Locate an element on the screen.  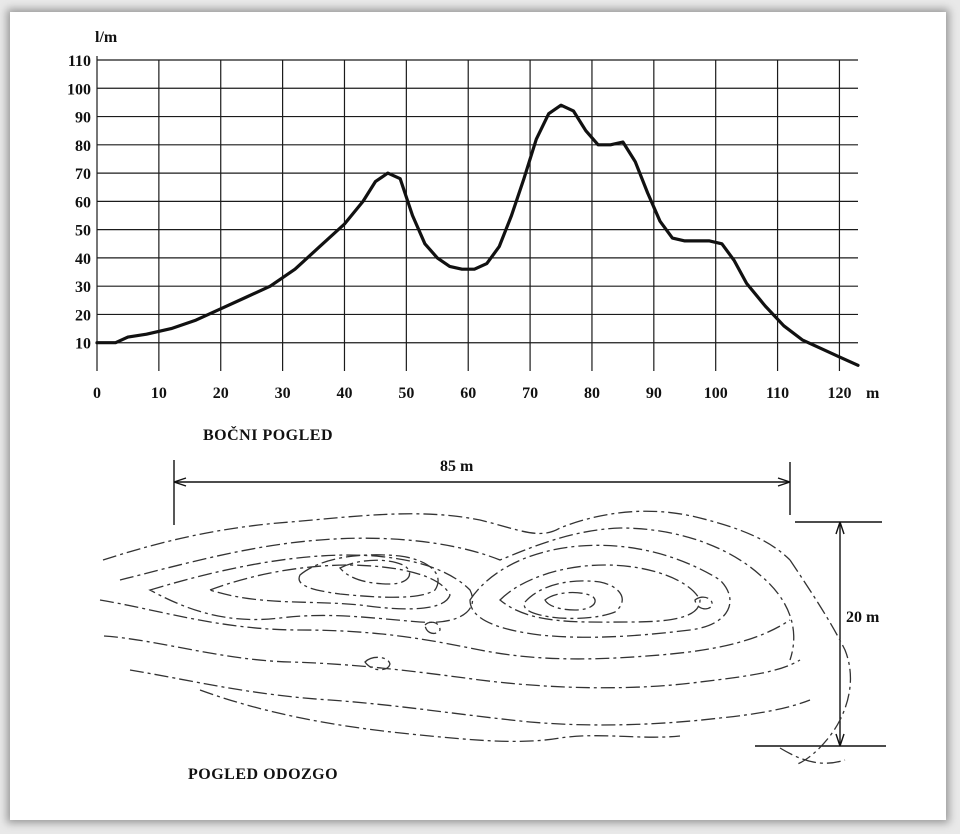
y-tick-label: 50 is located at coordinates (83, 231).